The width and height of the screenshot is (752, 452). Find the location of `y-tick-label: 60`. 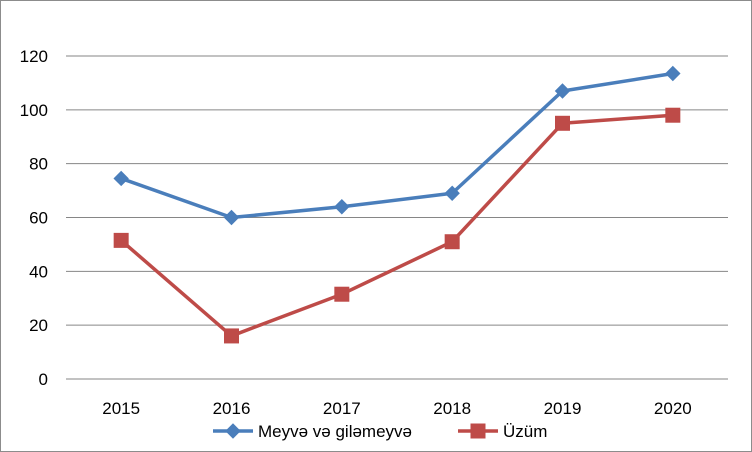

y-tick-label: 60 is located at coordinates (38, 218).